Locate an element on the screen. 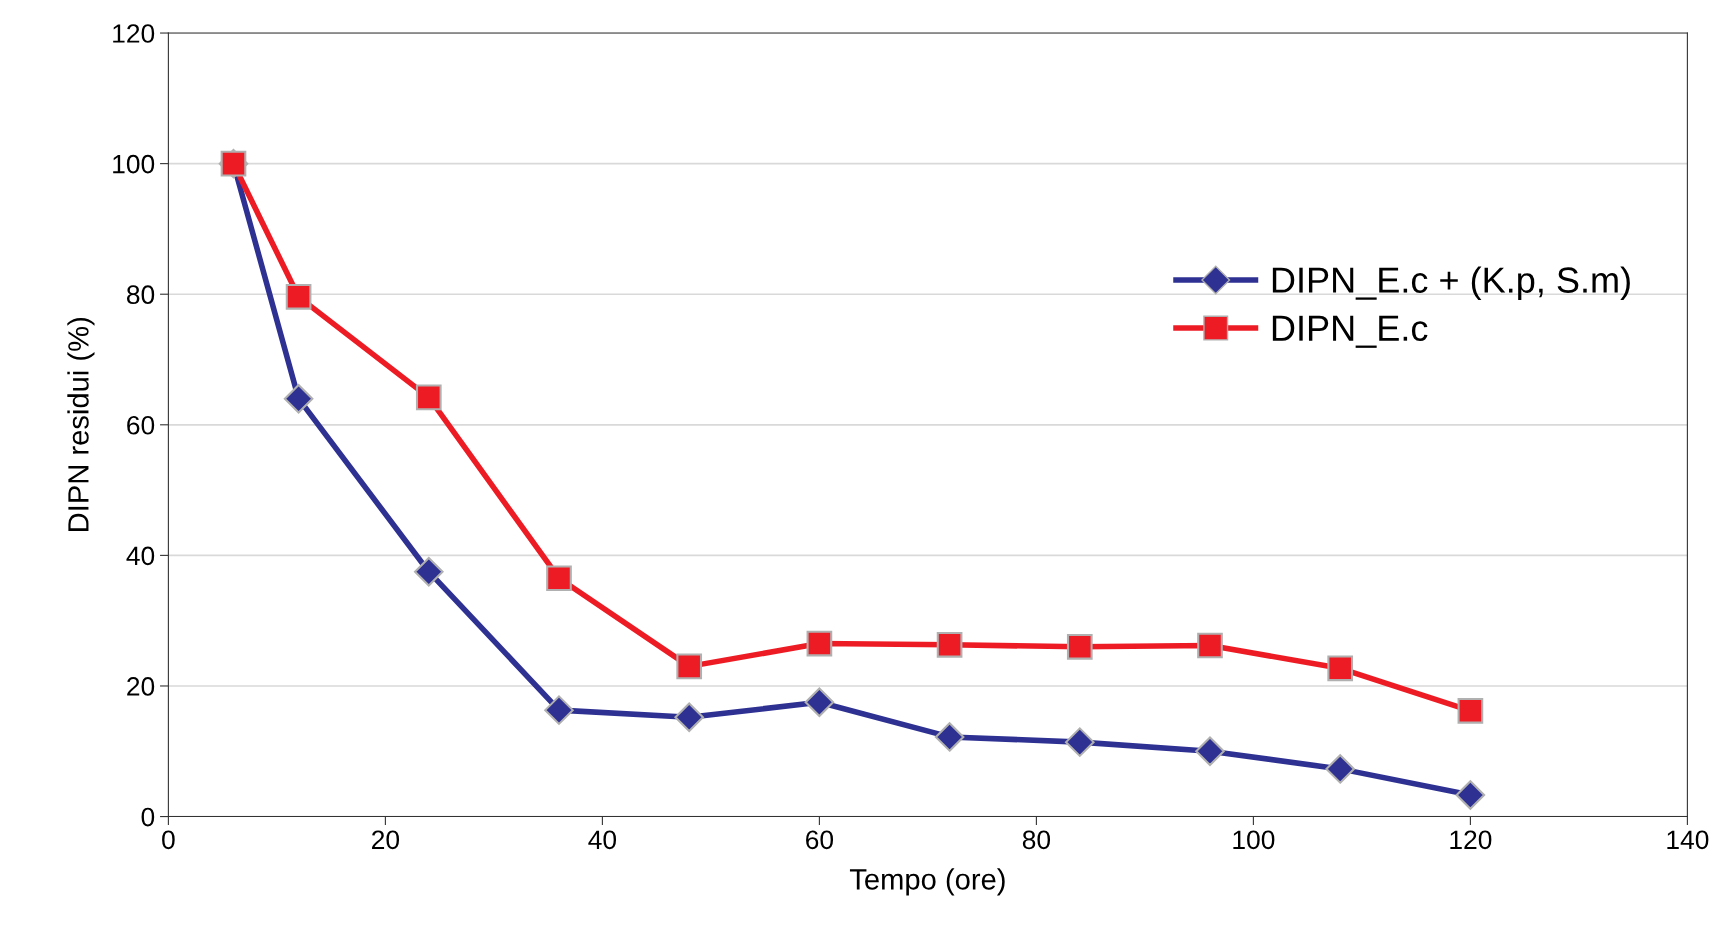 The image size is (1736, 944). x-tick-label: 0 is located at coordinates (168, 840).